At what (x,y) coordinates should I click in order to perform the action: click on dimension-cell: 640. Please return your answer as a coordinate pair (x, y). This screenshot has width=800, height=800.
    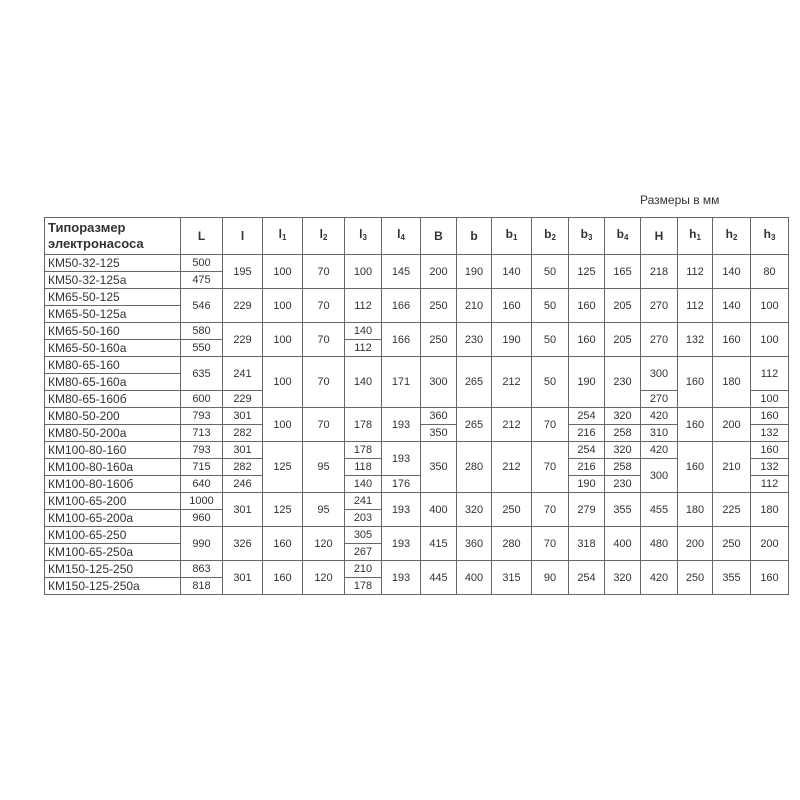
    Looking at the image, I should click on (201, 484).